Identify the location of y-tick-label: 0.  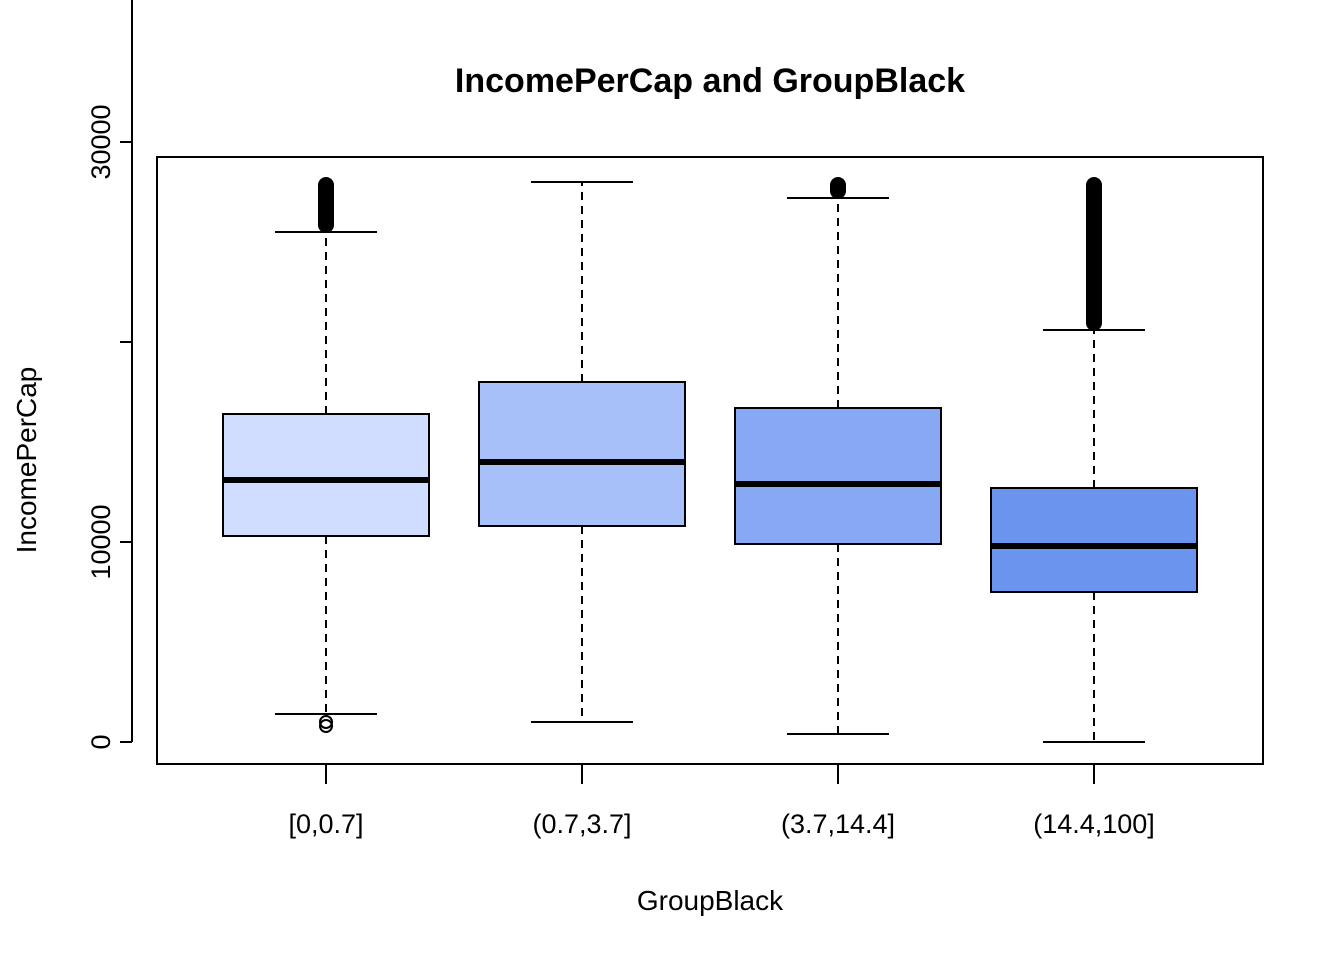
(101, 741).